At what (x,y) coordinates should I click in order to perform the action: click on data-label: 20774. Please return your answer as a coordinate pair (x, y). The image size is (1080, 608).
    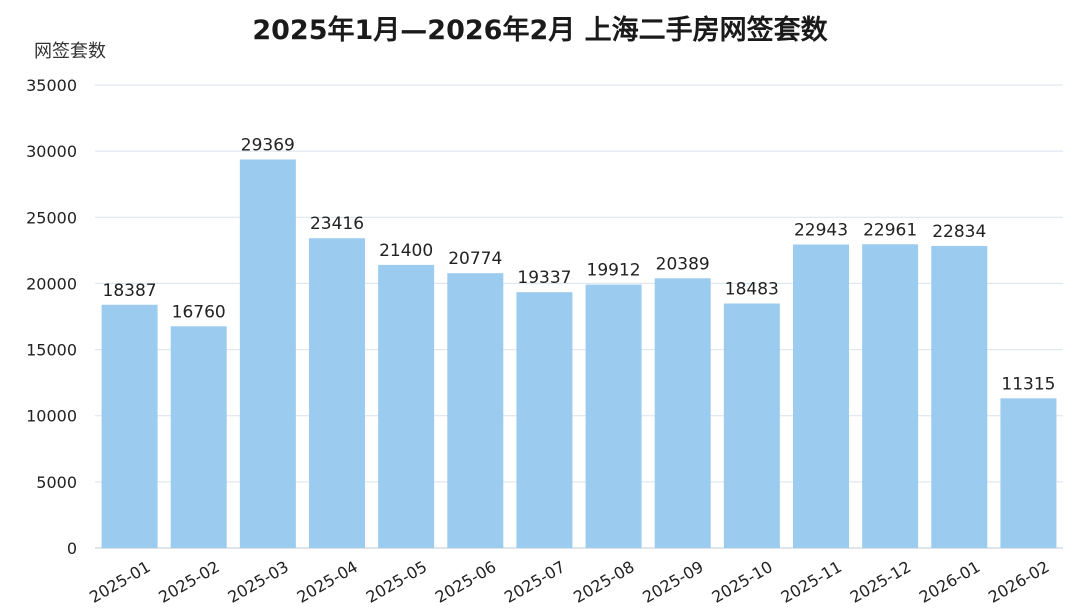
    Looking at the image, I should click on (475, 259).